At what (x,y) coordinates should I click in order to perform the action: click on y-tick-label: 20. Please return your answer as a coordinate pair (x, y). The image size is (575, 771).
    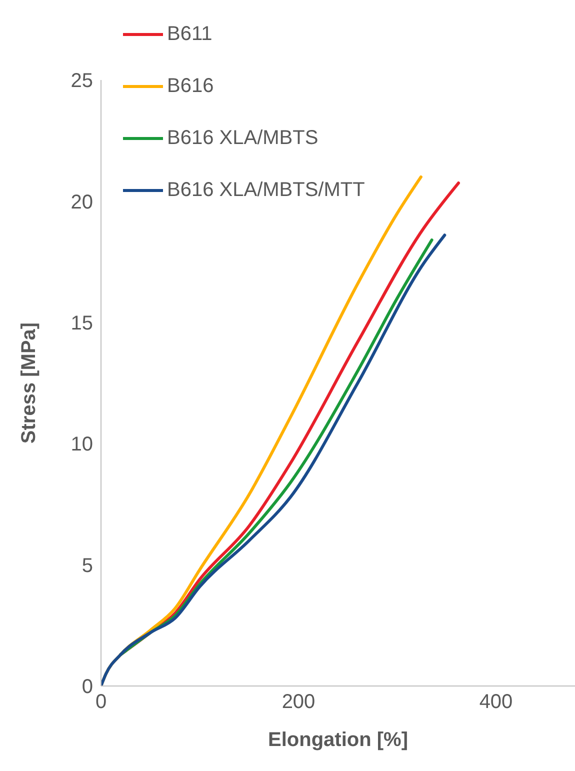
    Looking at the image, I should click on (81, 202).